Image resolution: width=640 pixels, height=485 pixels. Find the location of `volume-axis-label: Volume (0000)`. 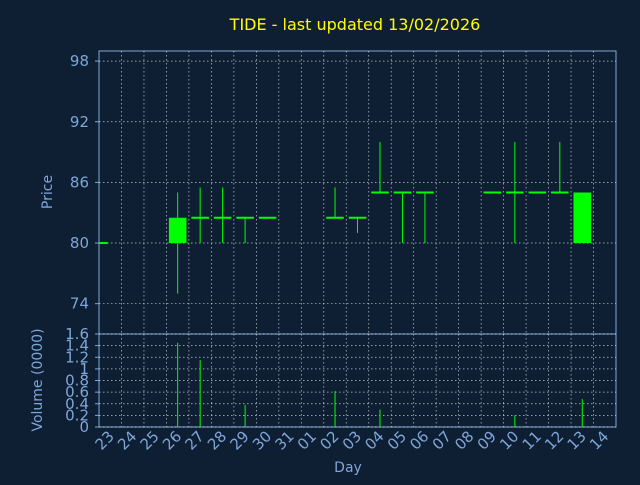

volume-axis-label: Volume (0000) is located at coordinates (38, 379).